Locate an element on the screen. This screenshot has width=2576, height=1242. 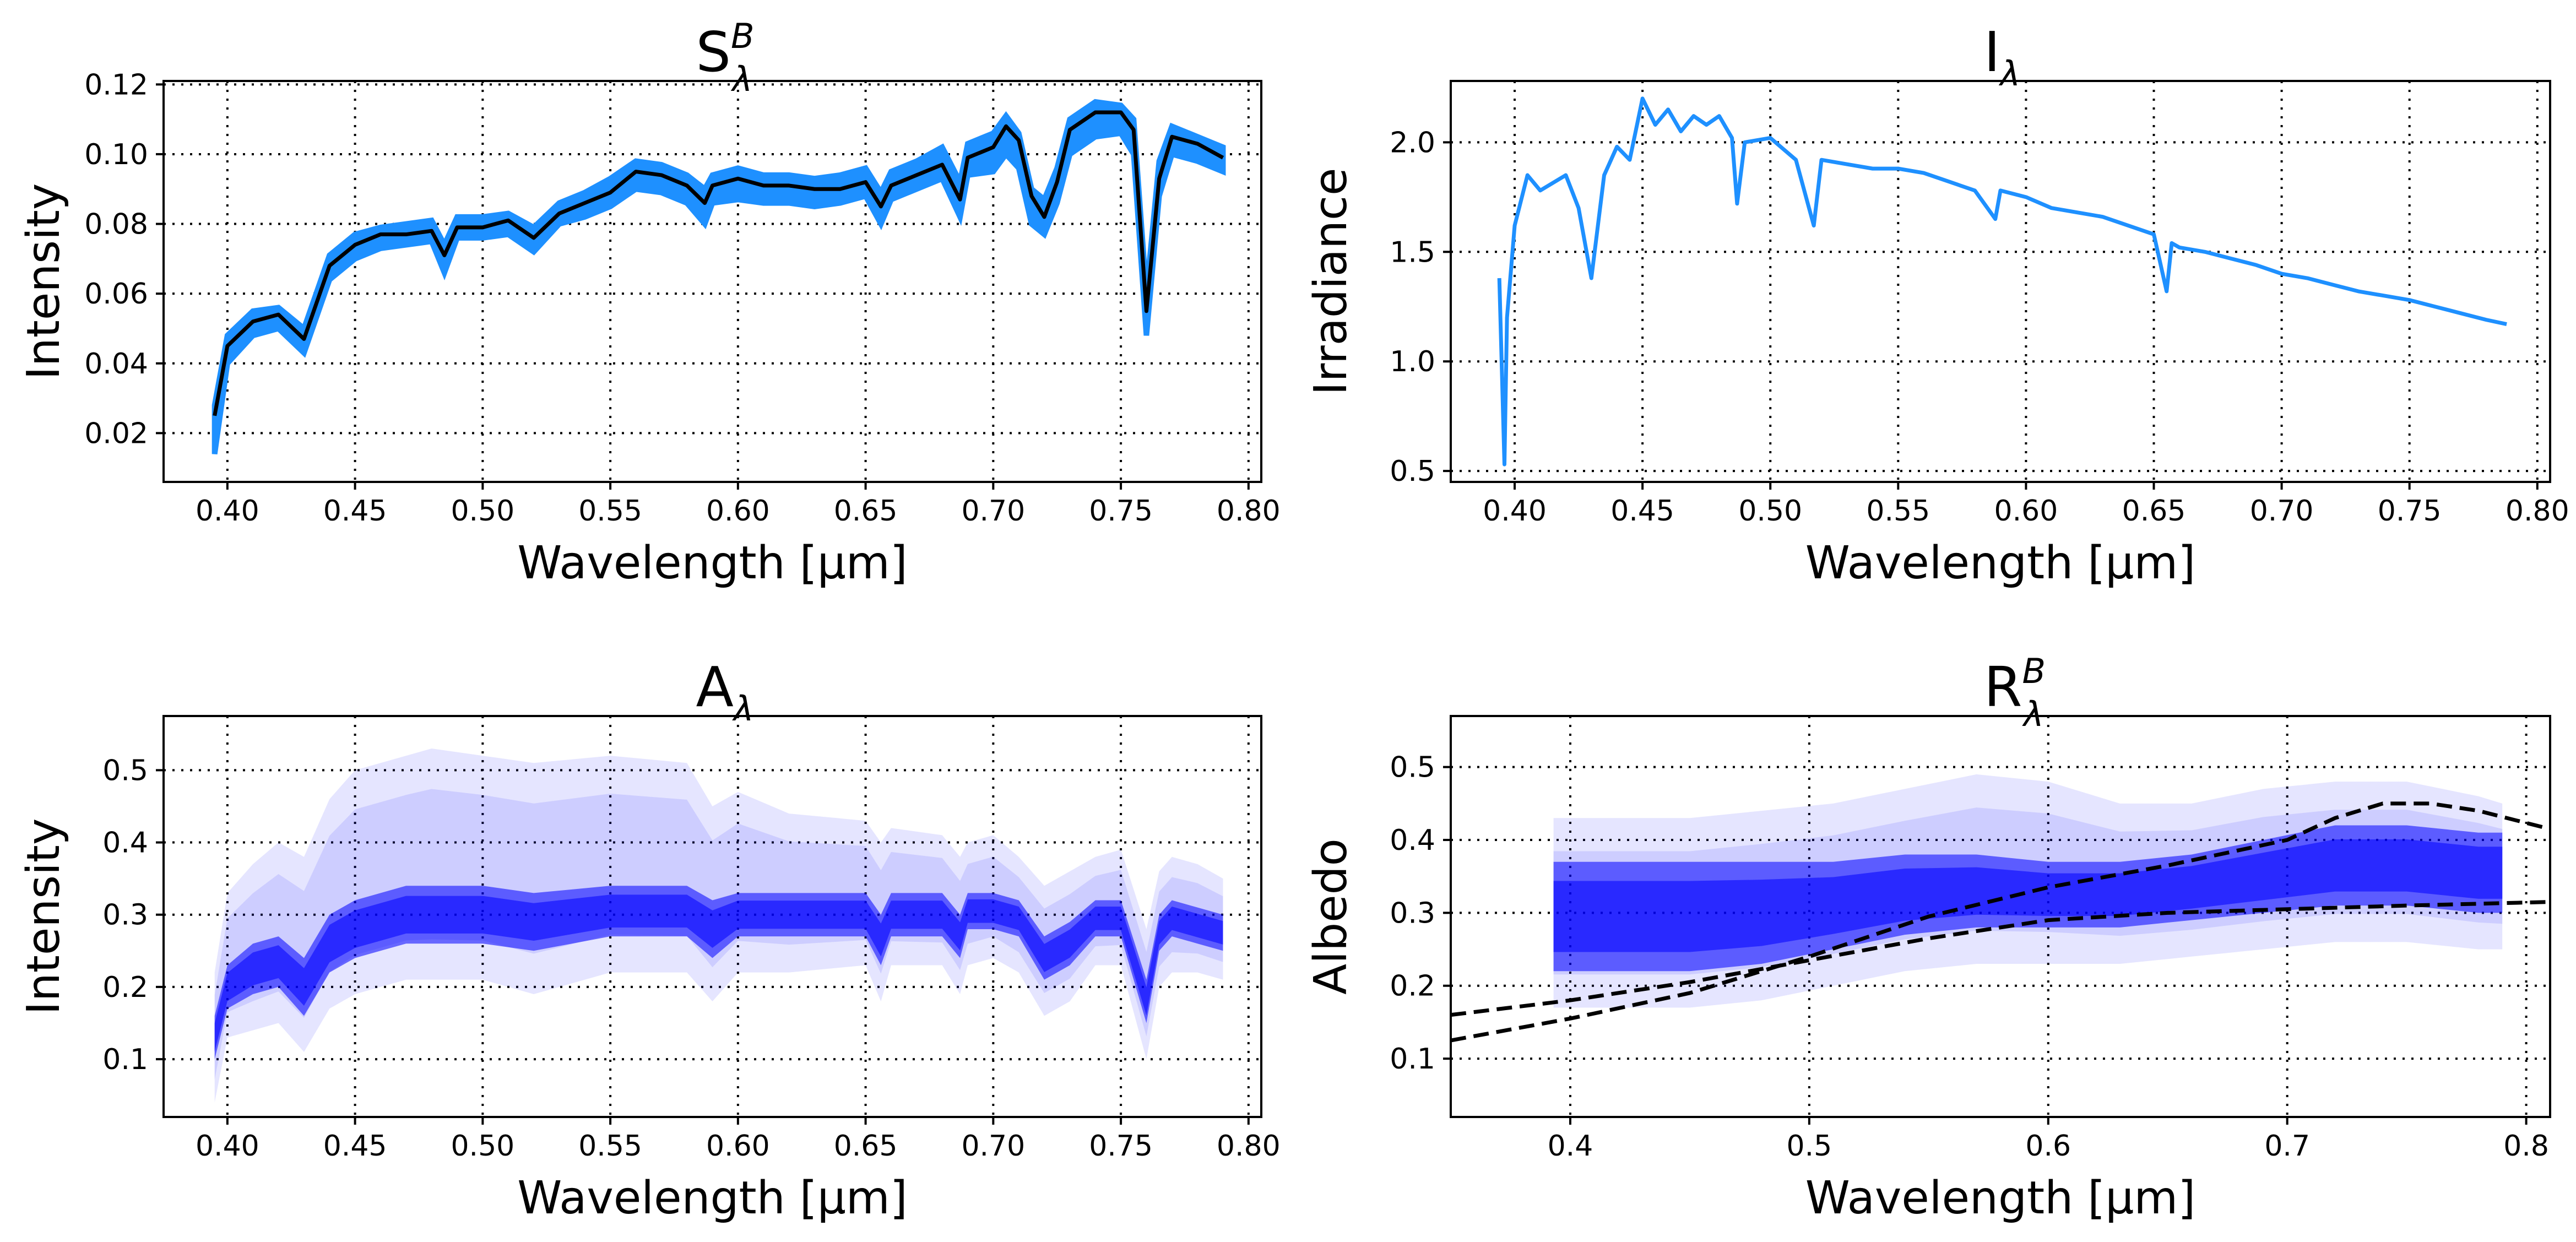
x-tick-label: 0.6 is located at coordinates (2048, 1146).